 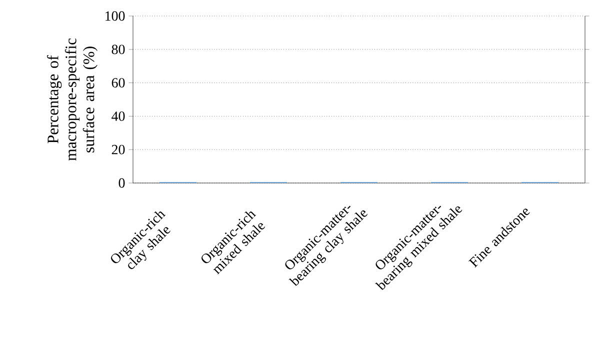 What do you see at coordinates (118, 49) in the screenshot?
I see `y-tick-label: 80` at bounding box center [118, 49].